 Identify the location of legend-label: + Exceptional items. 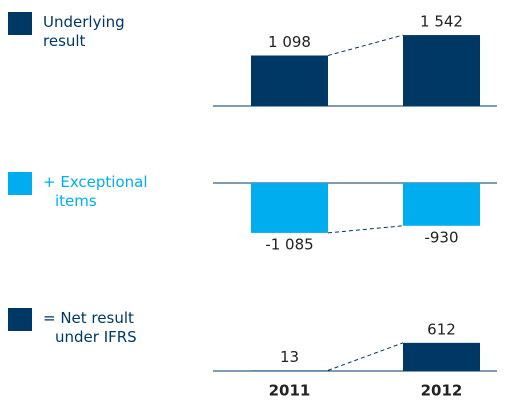
(95, 191).